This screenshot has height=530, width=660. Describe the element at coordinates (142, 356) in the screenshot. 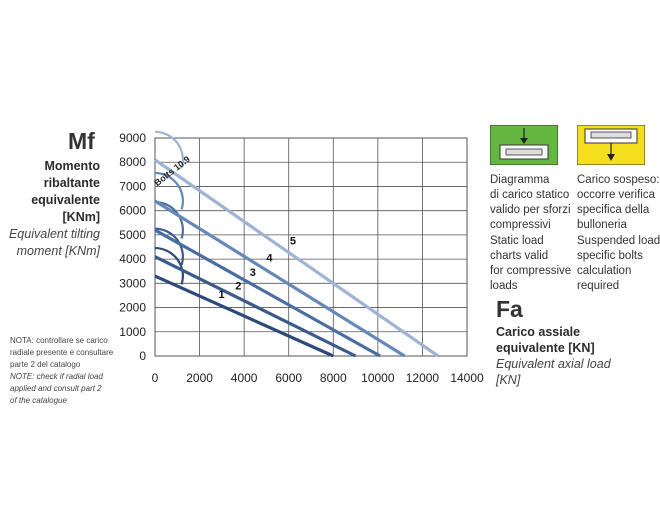

I see `y-tick-label: 0` at that location.